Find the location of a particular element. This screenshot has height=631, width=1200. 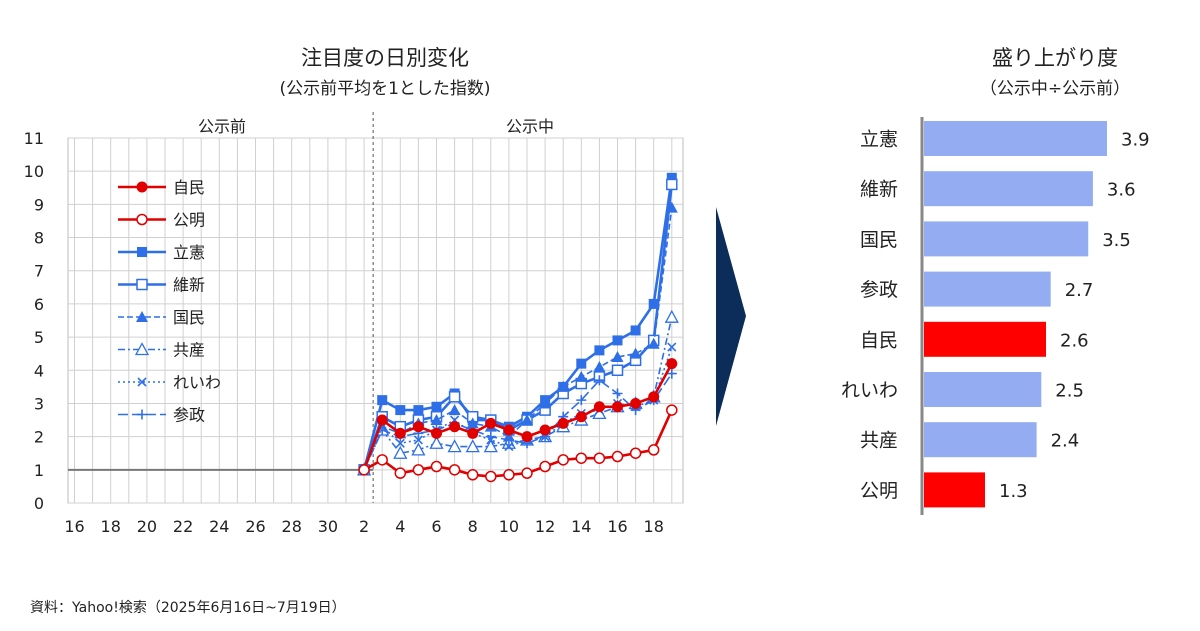

bar-自民 is located at coordinates (985, 339).